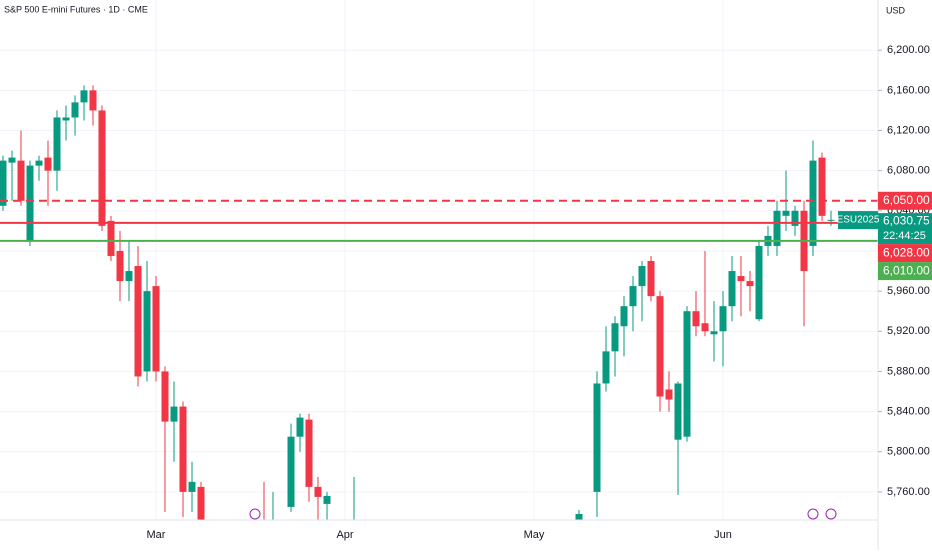 The image size is (932, 555). I want to click on y-tick-label: 5,920.00, so click(908, 331).